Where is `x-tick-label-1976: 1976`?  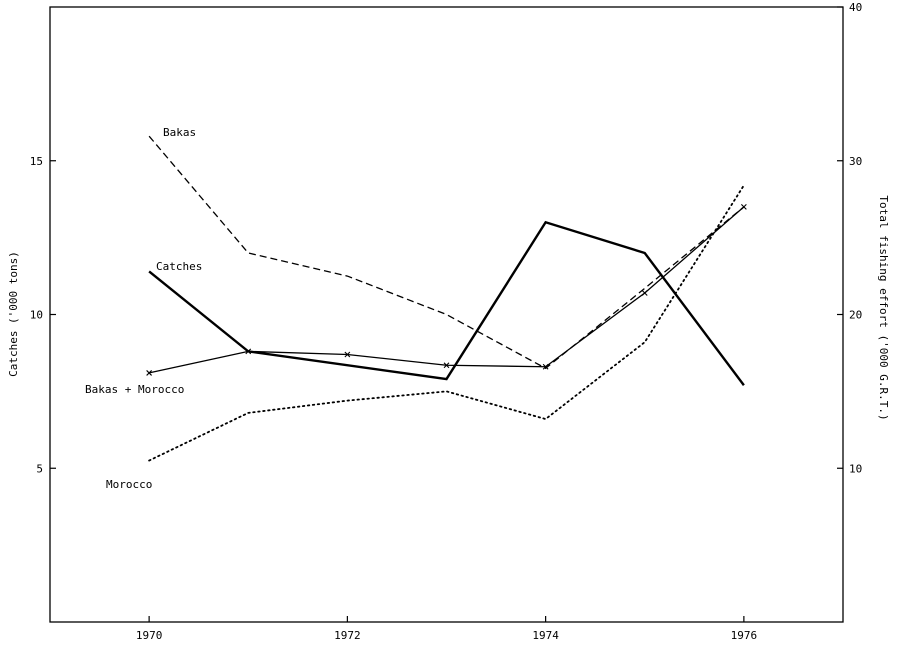 x-tick-label-1976: 1976 is located at coordinates (744, 635).